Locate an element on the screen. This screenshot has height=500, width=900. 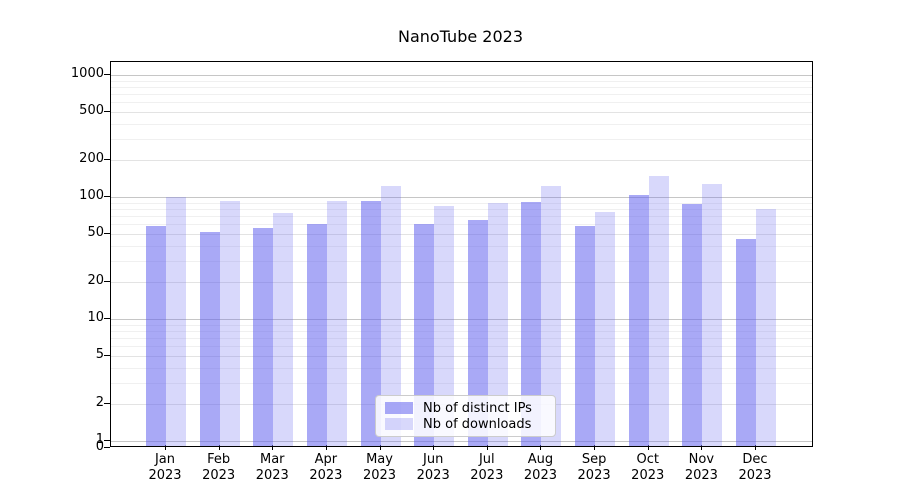
legend-swatch-distinct-ips is located at coordinates (399, 408).